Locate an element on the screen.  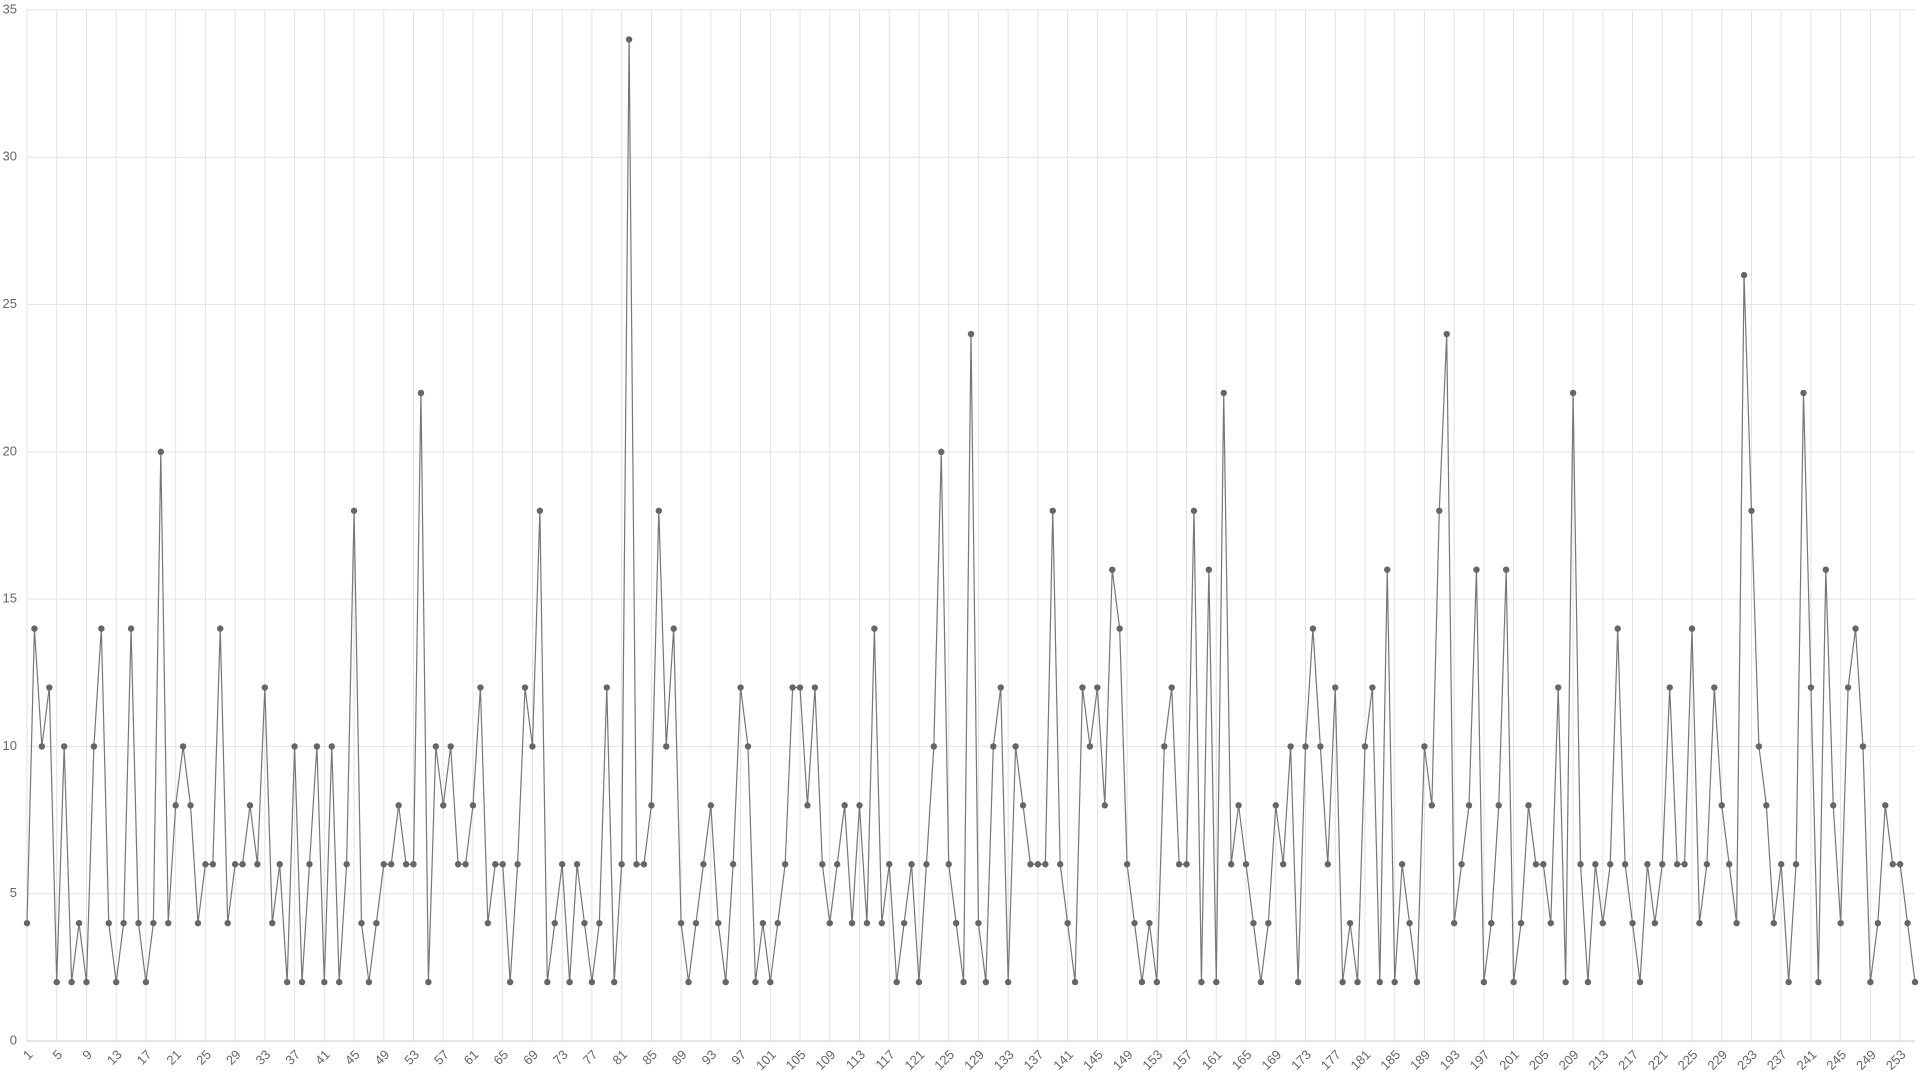
x-tick-label: 121 is located at coordinates (915, 1060).